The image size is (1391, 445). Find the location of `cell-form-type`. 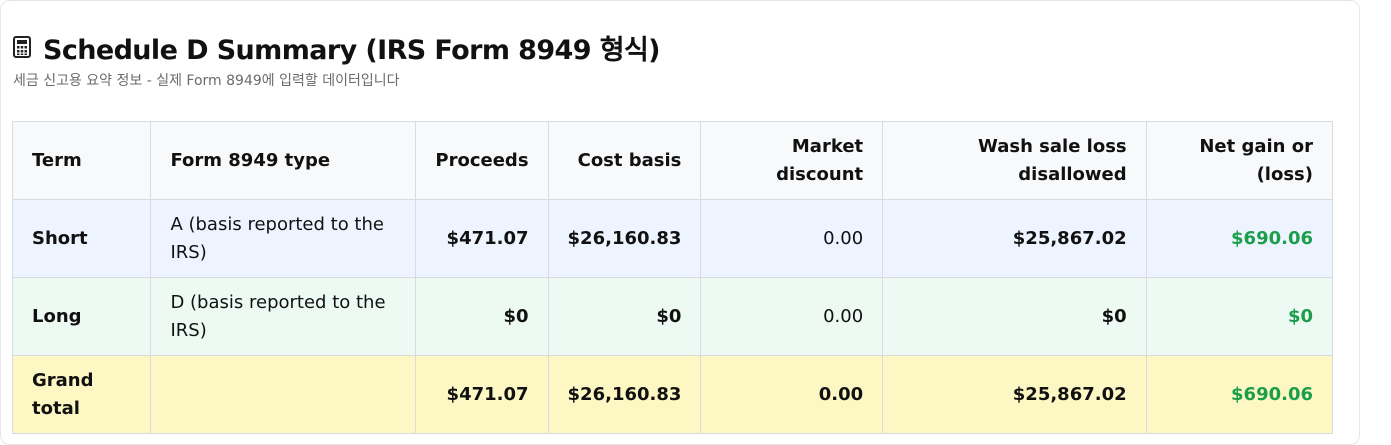

cell-form-type is located at coordinates (283, 394).